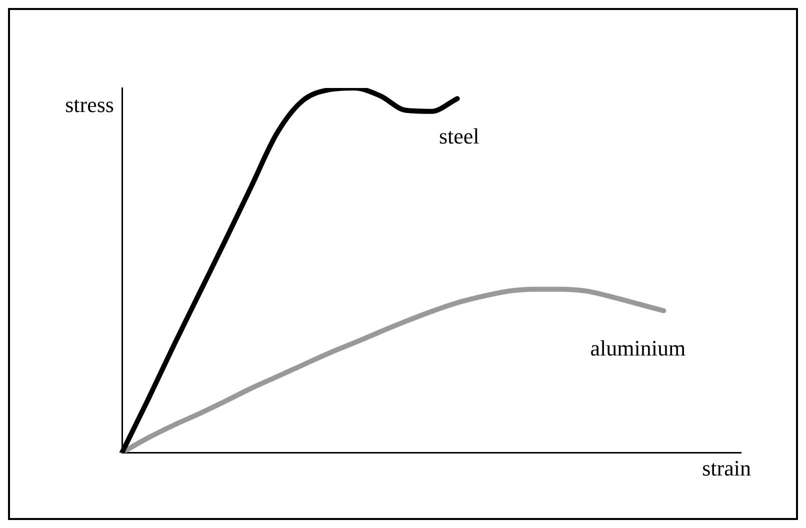  What do you see at coordinates (726, 467) in the screenshot?
I see `x-axis-title: strain` at bounding box center [726, 467].